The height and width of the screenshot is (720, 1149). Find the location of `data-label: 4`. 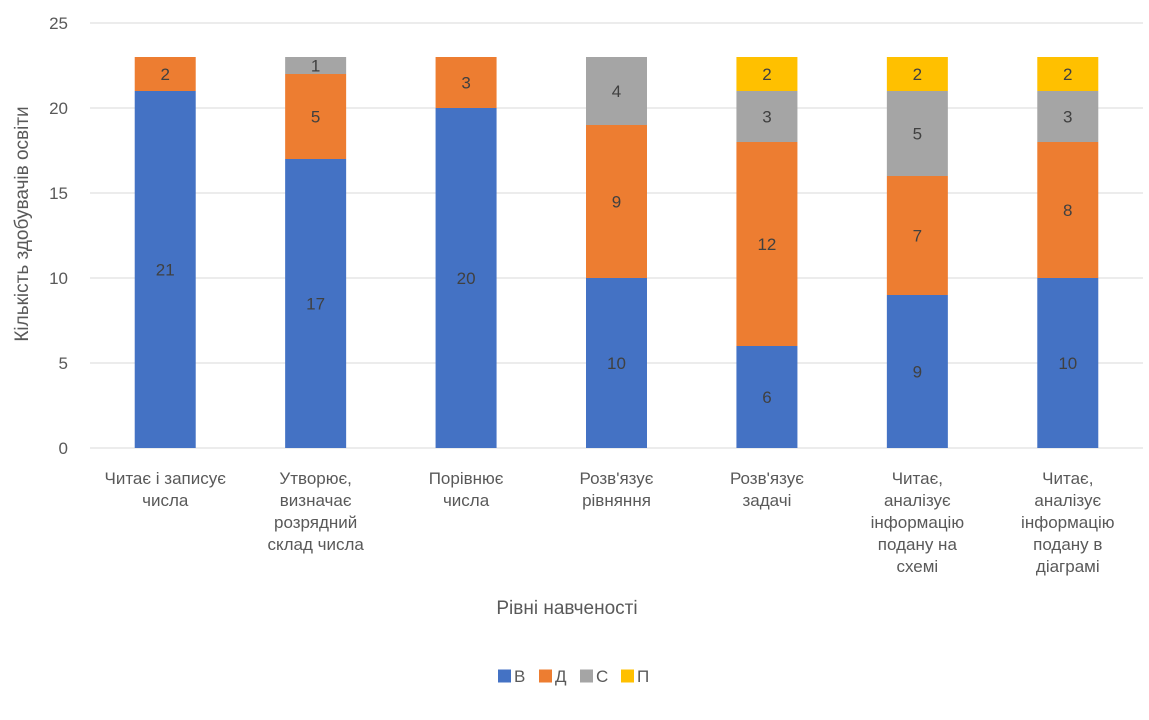

data-label: 4 is located at coordinates (616, 91).